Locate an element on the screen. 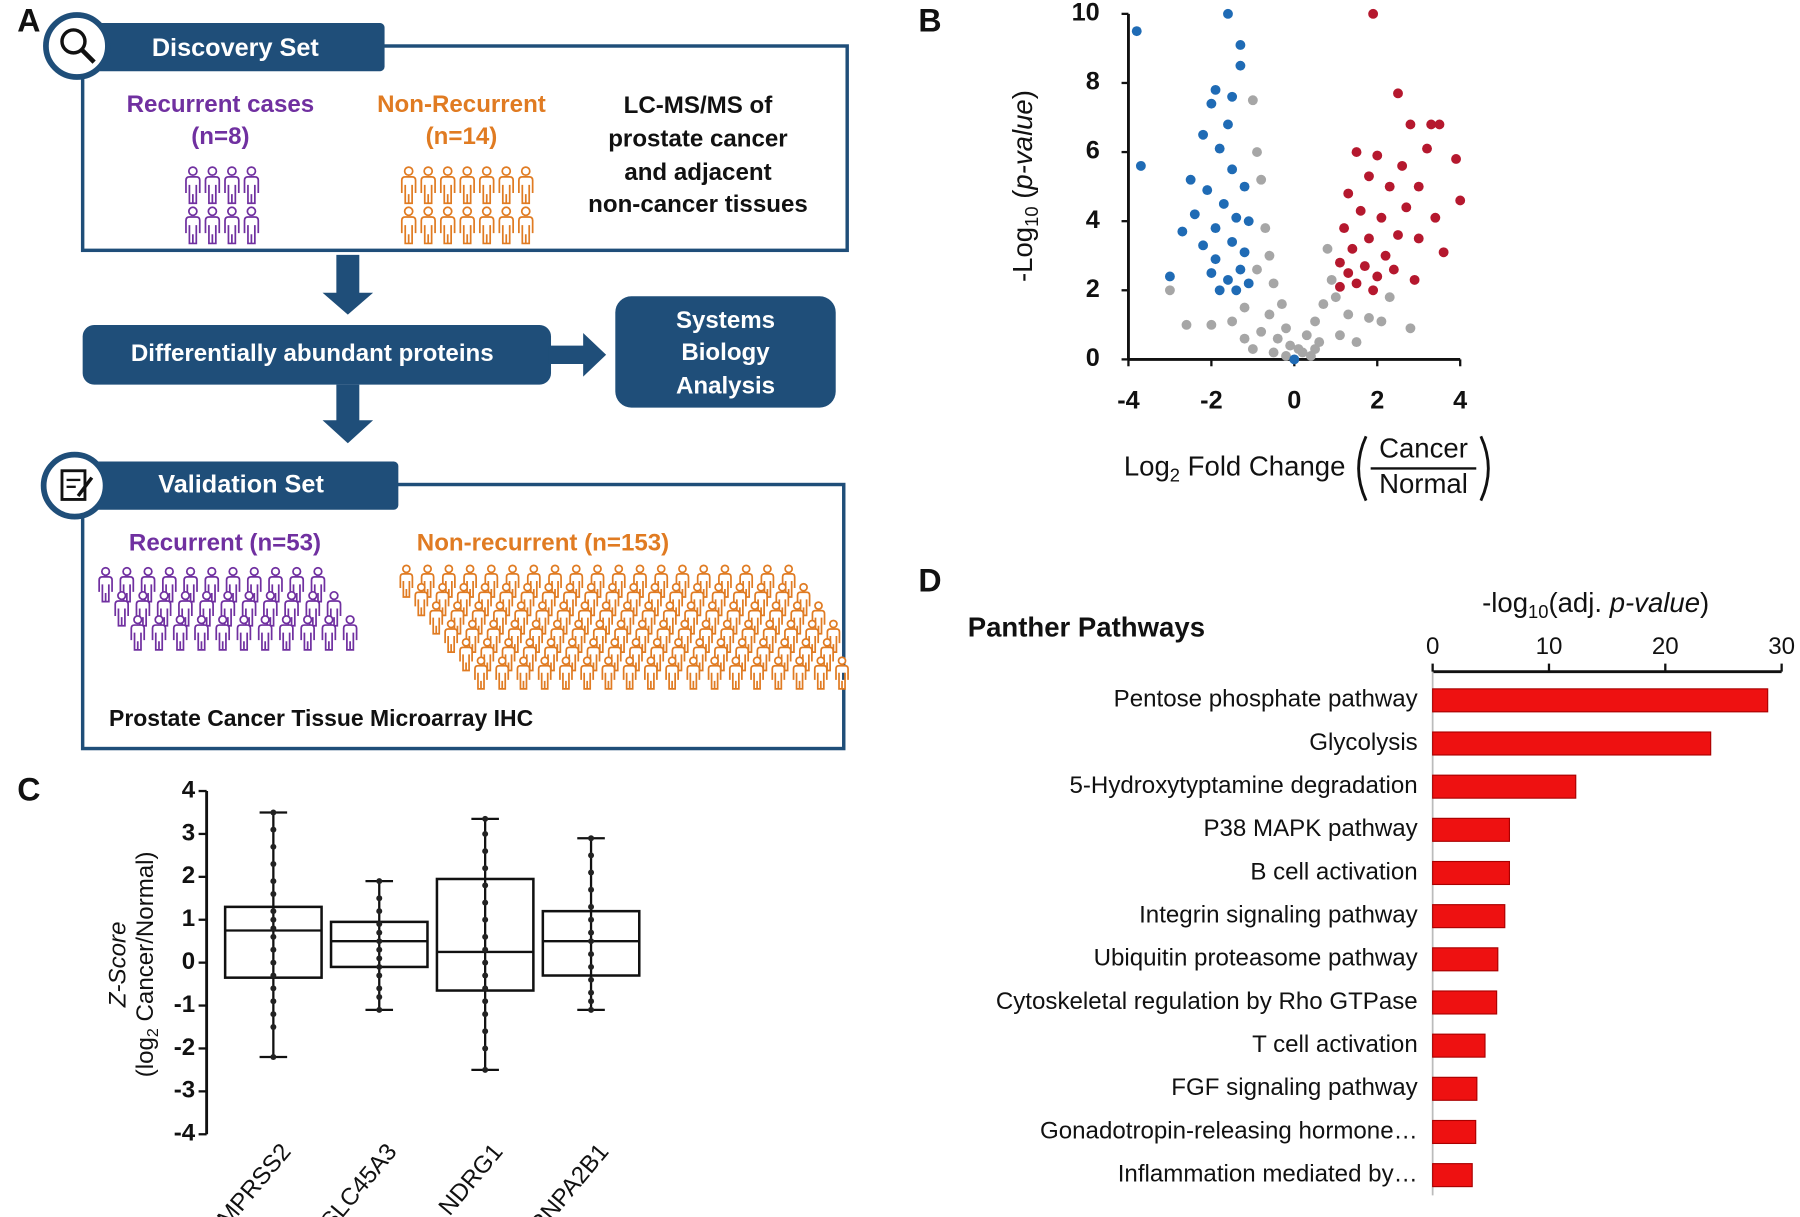 The height and width of the screenshot is (1217, 1800). box is located at coordinates (591, 943).